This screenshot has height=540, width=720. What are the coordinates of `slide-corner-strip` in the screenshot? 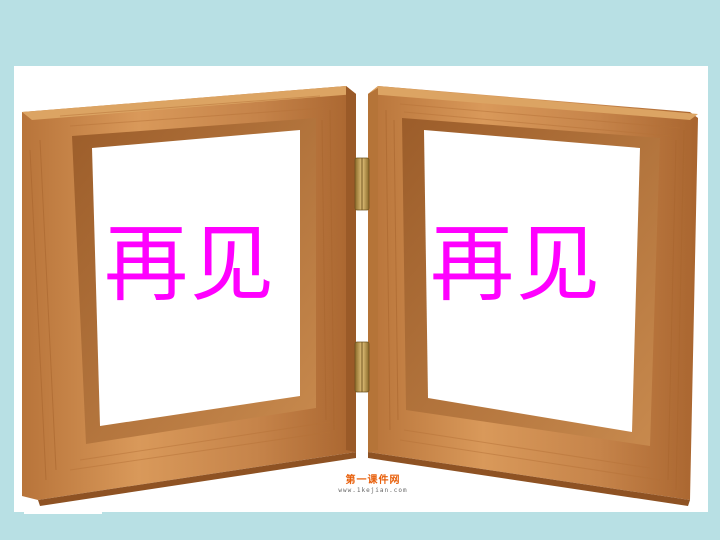 It's located at (63, 512).